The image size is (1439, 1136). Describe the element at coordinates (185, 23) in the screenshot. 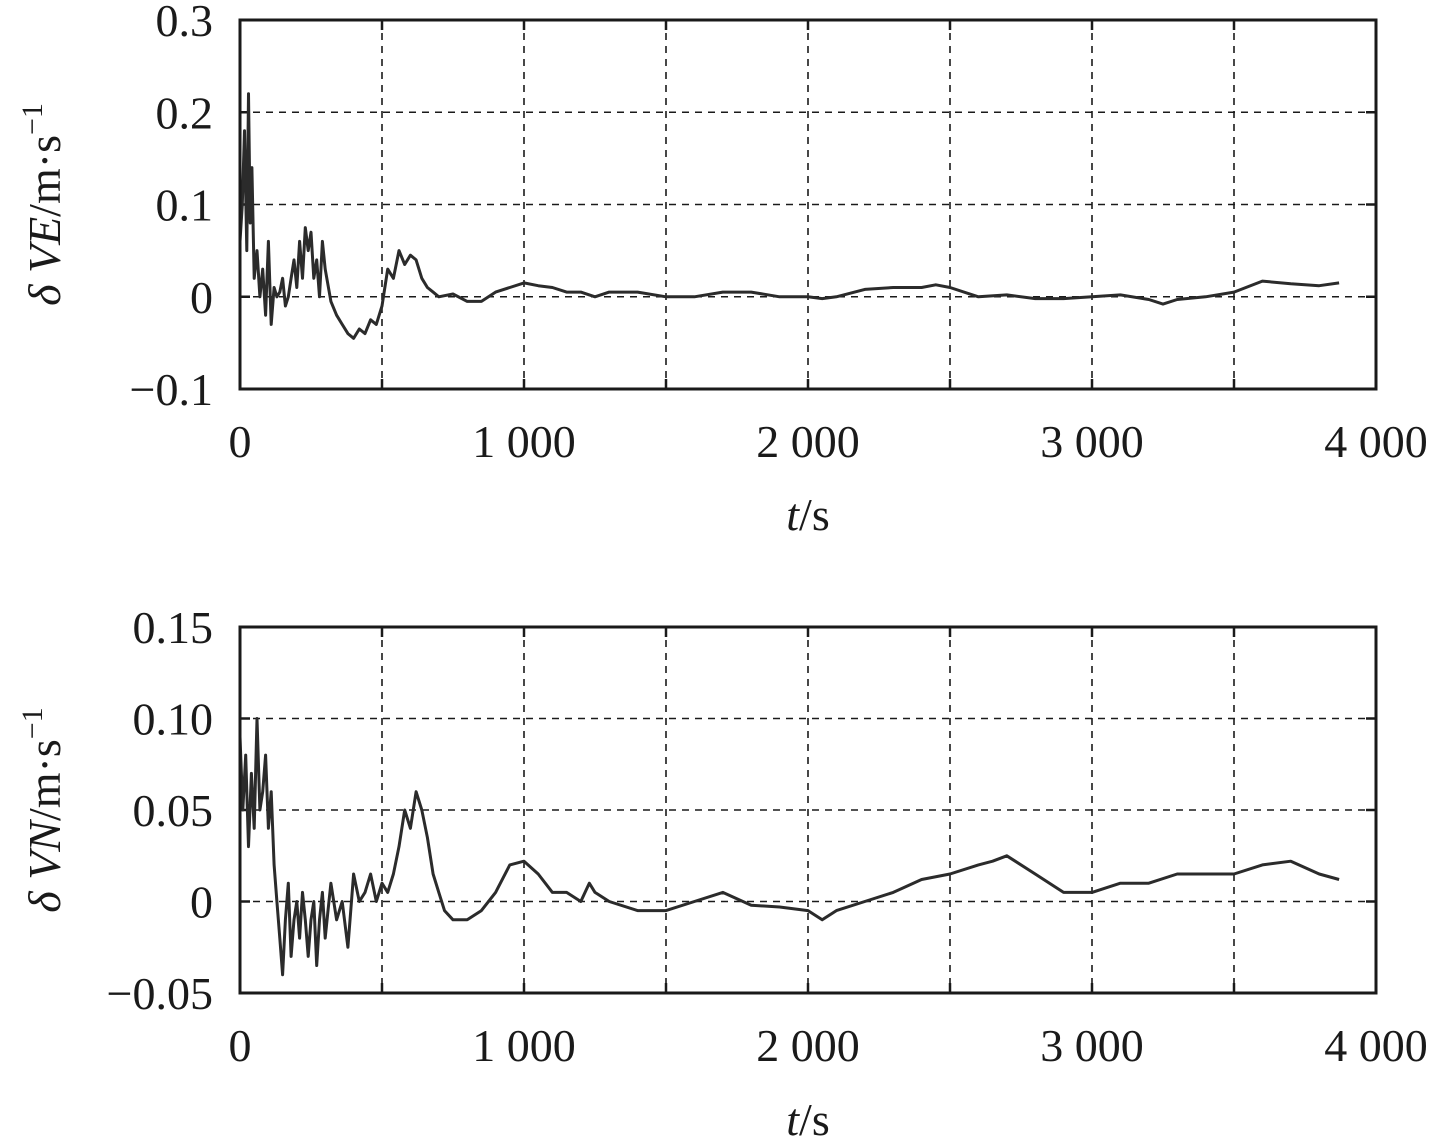

I see `y-tick-label: 0.3` at that location.